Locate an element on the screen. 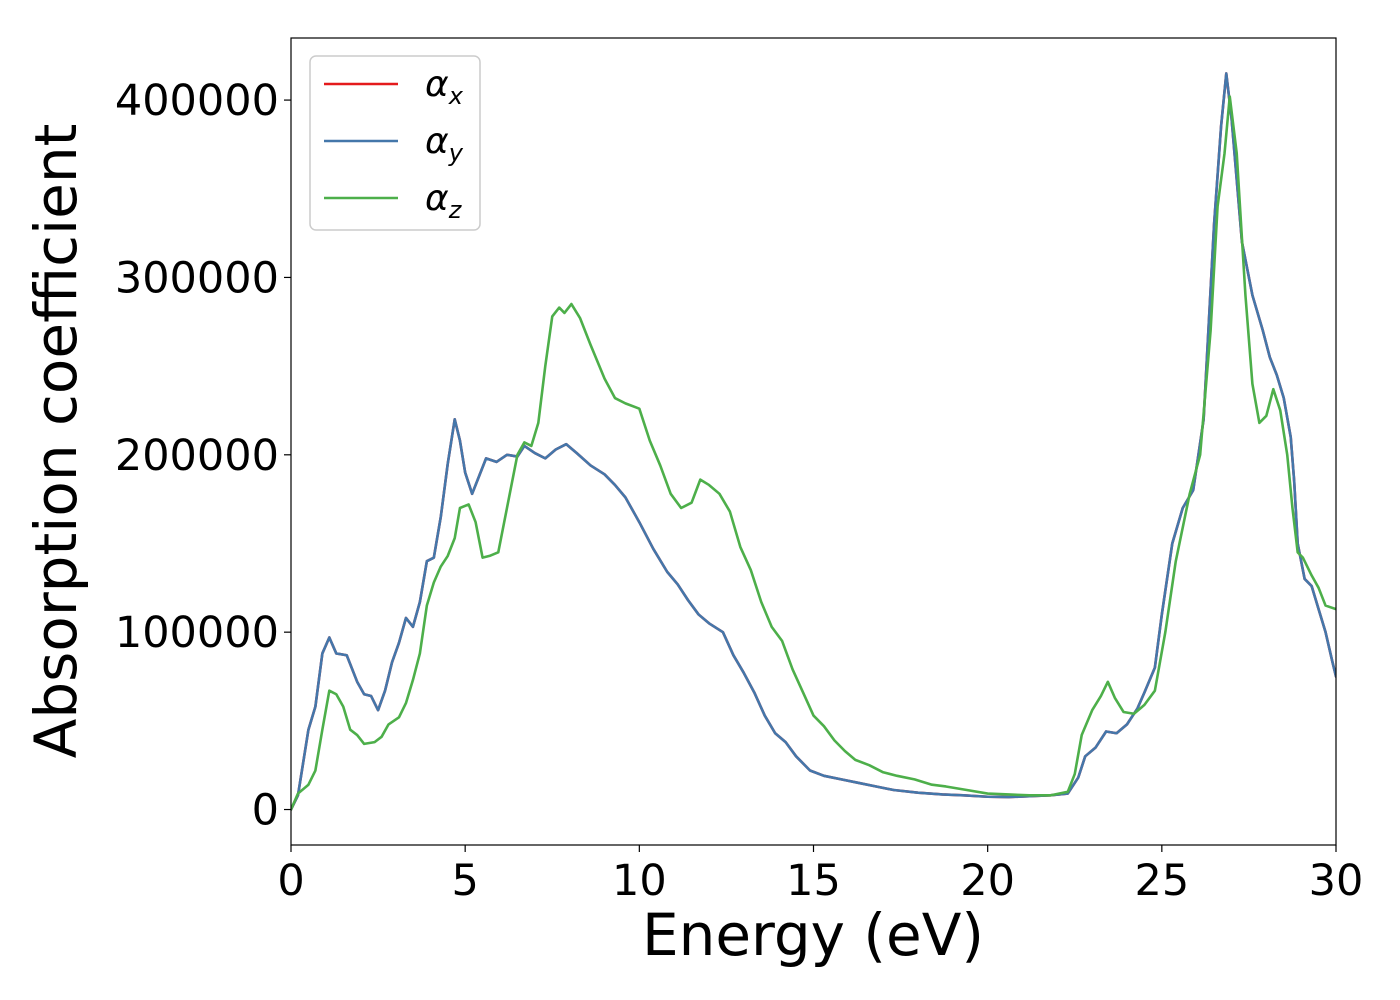 This screenshot has width=1400, height=1000. y-axis-label: Absorption coefficient is located at coordinates (56, 441).